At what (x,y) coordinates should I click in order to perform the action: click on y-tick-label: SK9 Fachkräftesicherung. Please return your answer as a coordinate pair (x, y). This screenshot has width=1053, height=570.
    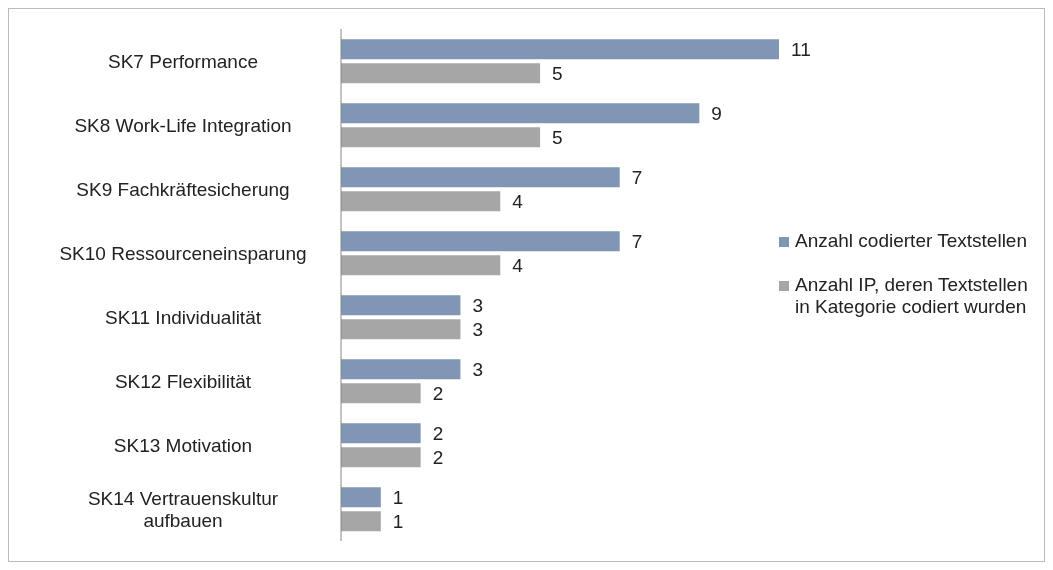
    Looking at the image, I should click on (183, 189).